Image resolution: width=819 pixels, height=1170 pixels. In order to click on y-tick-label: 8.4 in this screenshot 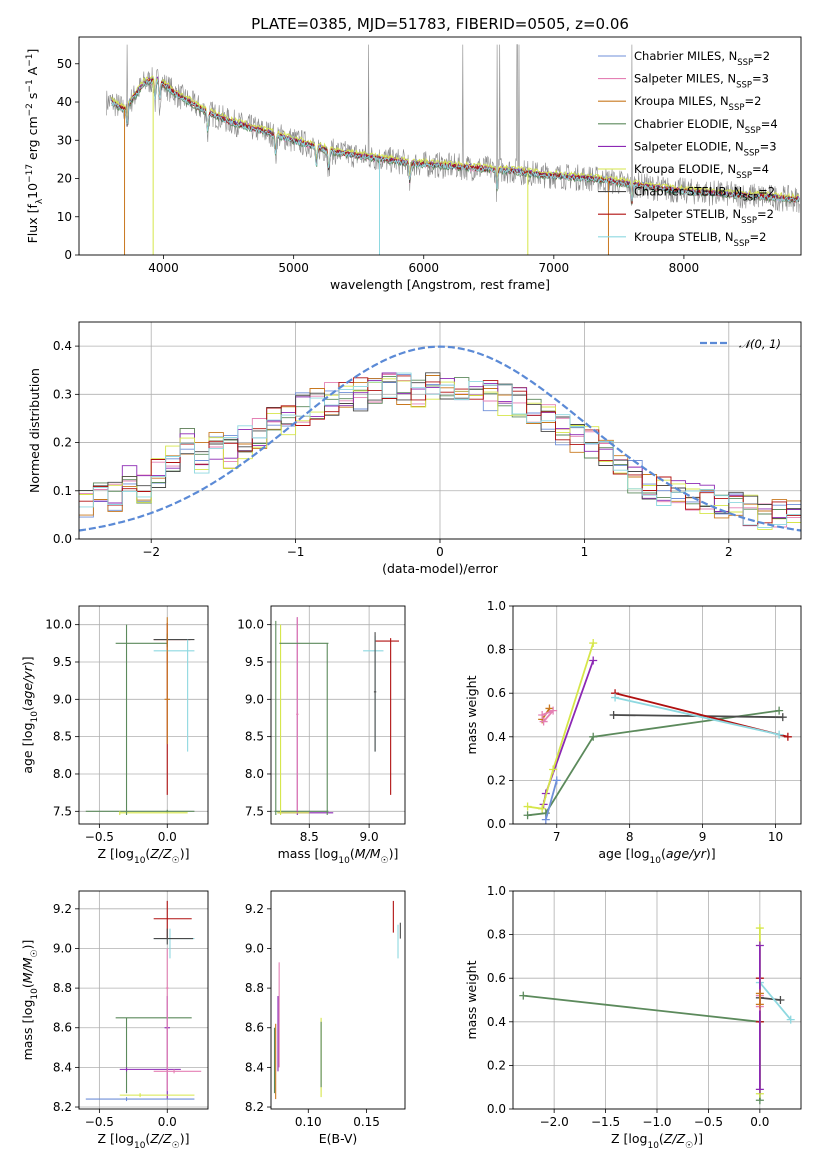, I will do `click(254, 1067)`.